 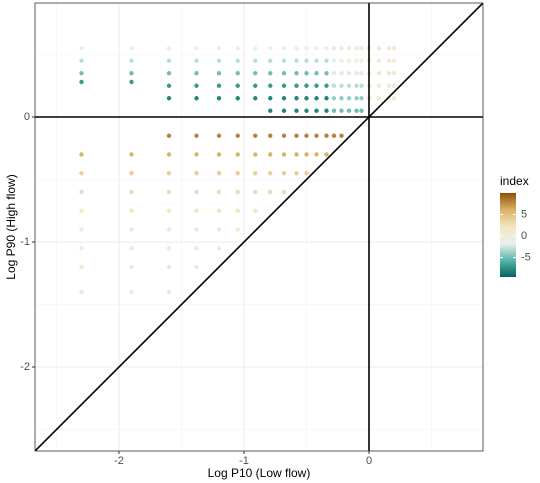 What do you see at coordinates (526, 258) in the screenshot?
I see `colorbar-tick-label: -5` at bounding box center [526, 258].